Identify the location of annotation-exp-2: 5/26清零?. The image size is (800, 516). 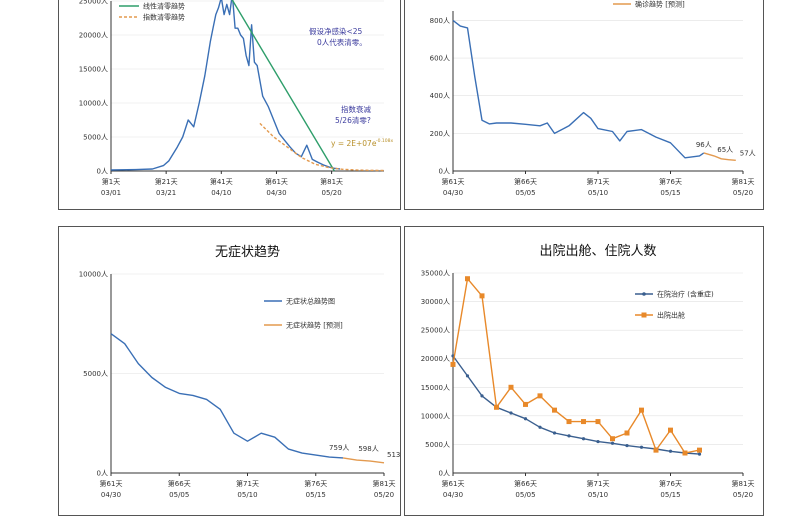
(353, 120).